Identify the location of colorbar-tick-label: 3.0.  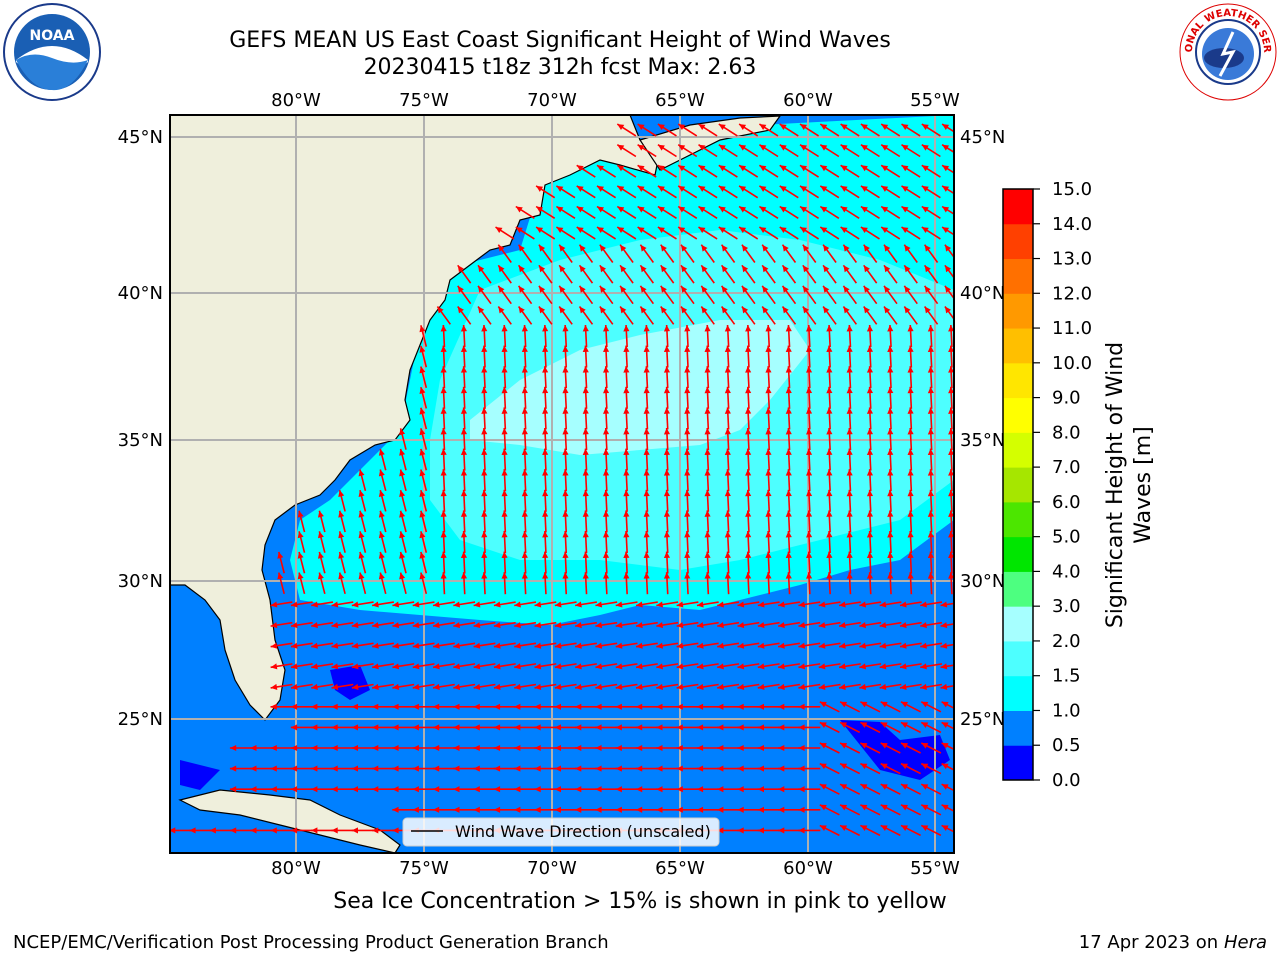
(1066, 606).